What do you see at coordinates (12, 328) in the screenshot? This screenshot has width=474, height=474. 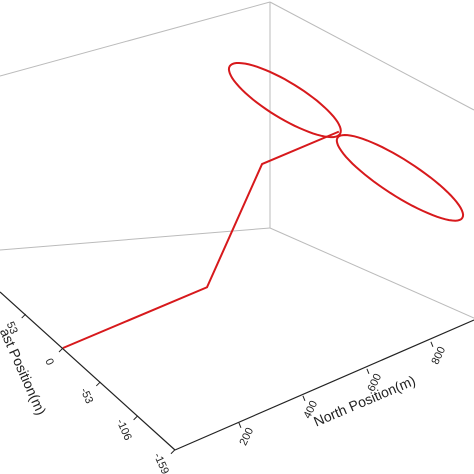 I see `y-tick-label: 53` at bounding box center [12, 328].